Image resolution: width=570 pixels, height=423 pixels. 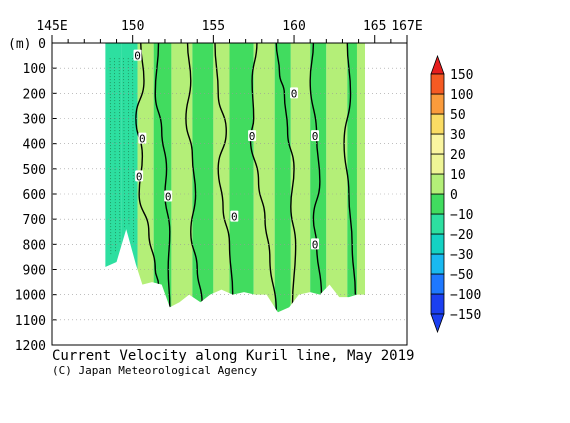 I want to click on colorbar-label: −50, so click(x=461, y=275).